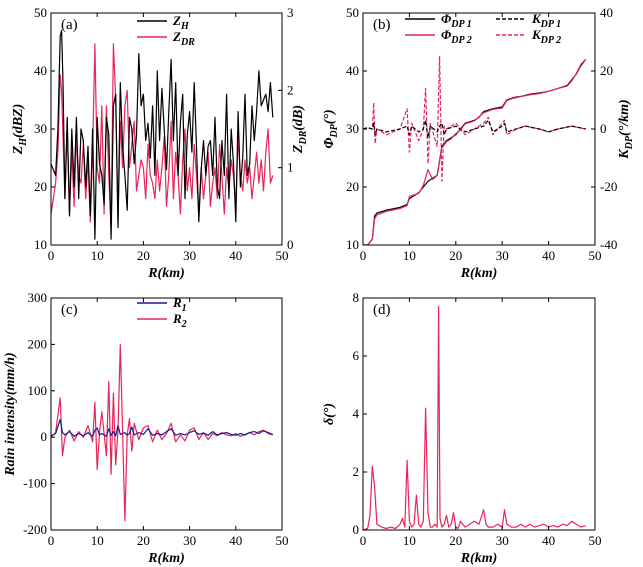 The width and height of the screenshot is (643, 567). I want to click on legend-phi1-text: ΦDP 1, so click(456, 20).